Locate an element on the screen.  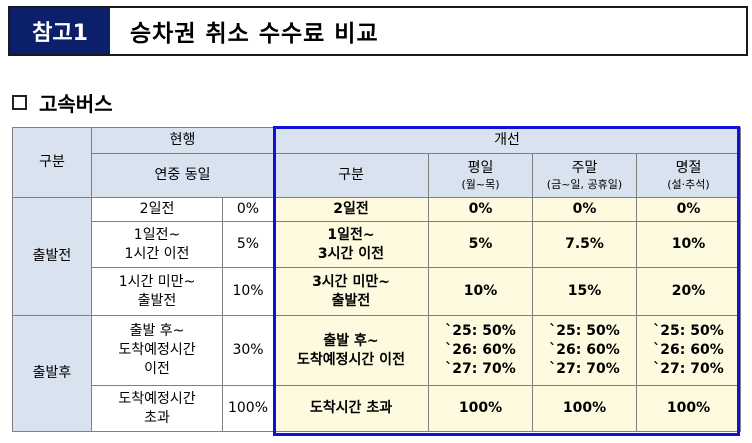
weekday-rate: 100% is located at coordinates (480, 408).